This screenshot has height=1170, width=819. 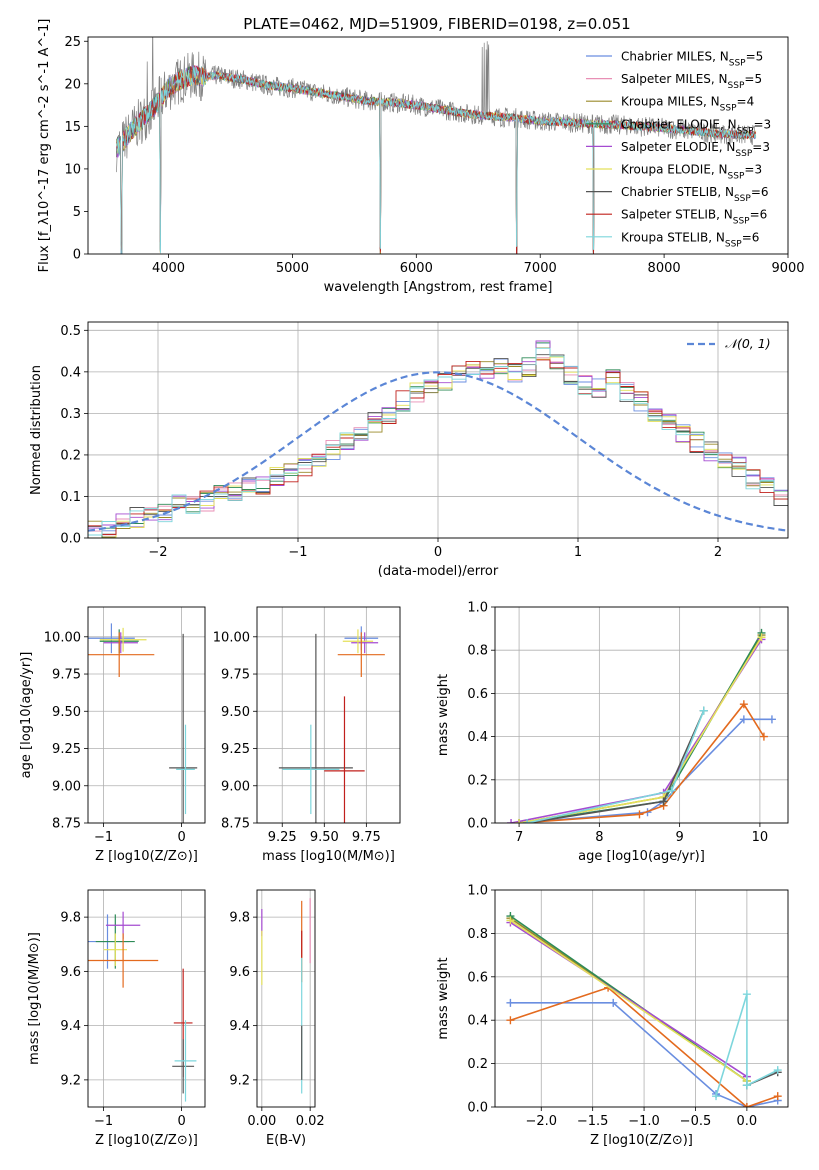 I want to click on x-tick-label: 4000, so click(x=168, y=268).